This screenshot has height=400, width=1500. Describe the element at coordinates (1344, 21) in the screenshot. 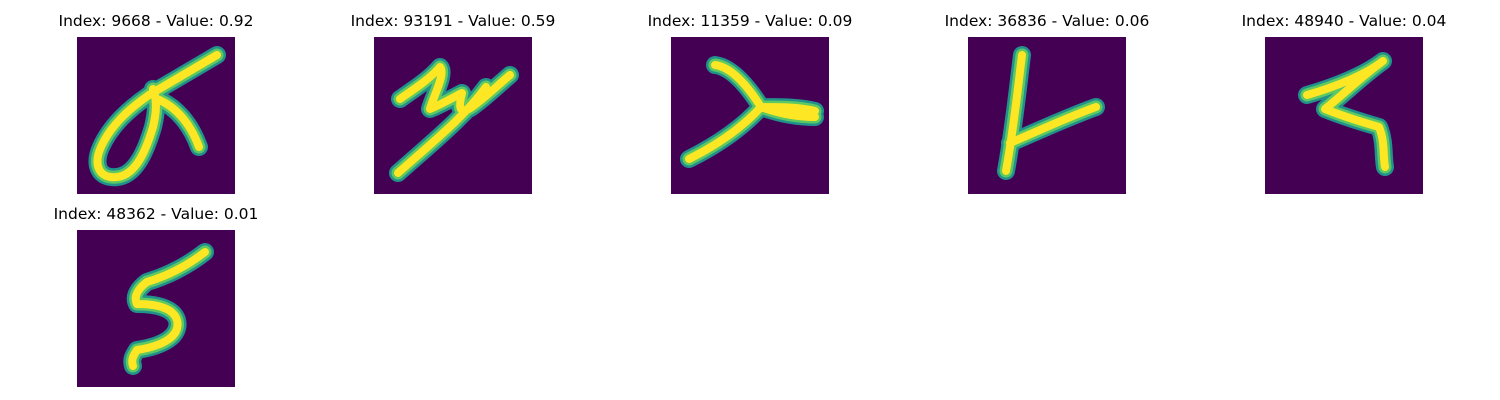

I see `sample-title: Index: 48940 - Value: 0.04` at that location.